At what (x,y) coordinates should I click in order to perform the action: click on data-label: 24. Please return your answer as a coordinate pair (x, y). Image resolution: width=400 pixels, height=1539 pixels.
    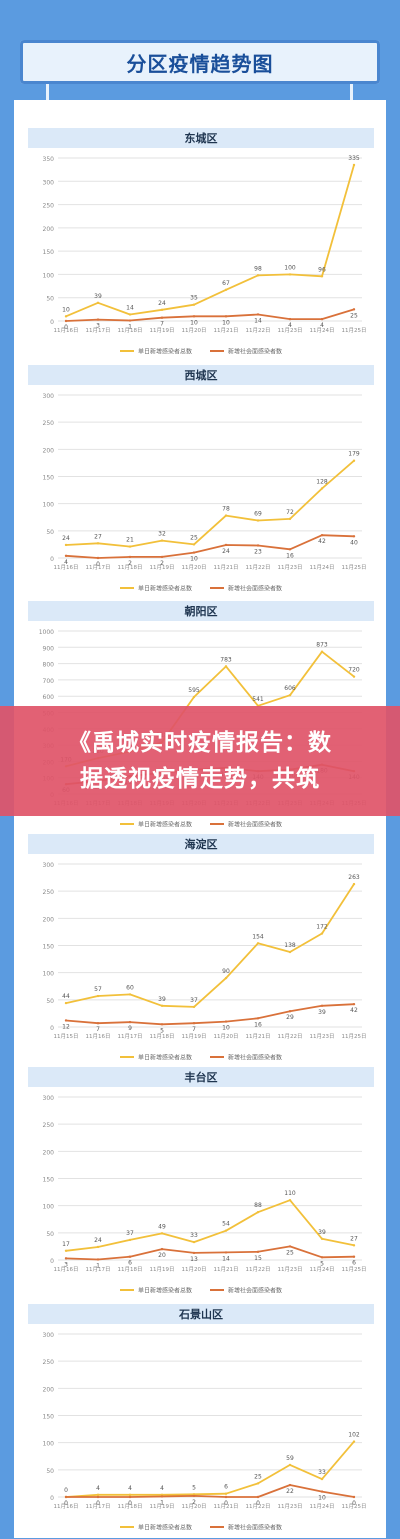
    Looking at the image, I should click on (98, 1240).